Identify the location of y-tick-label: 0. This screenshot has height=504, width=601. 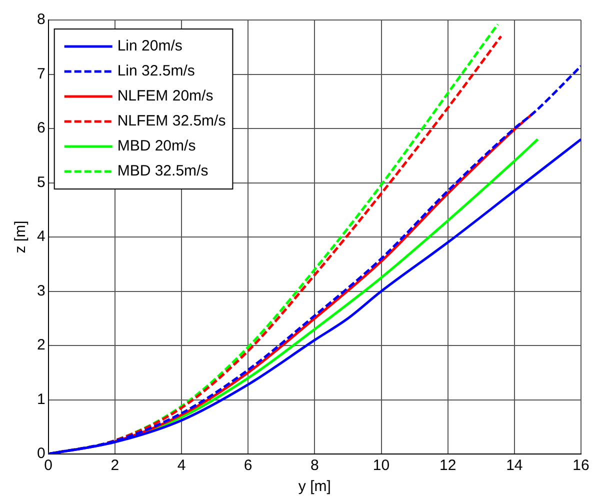
(41, 453).